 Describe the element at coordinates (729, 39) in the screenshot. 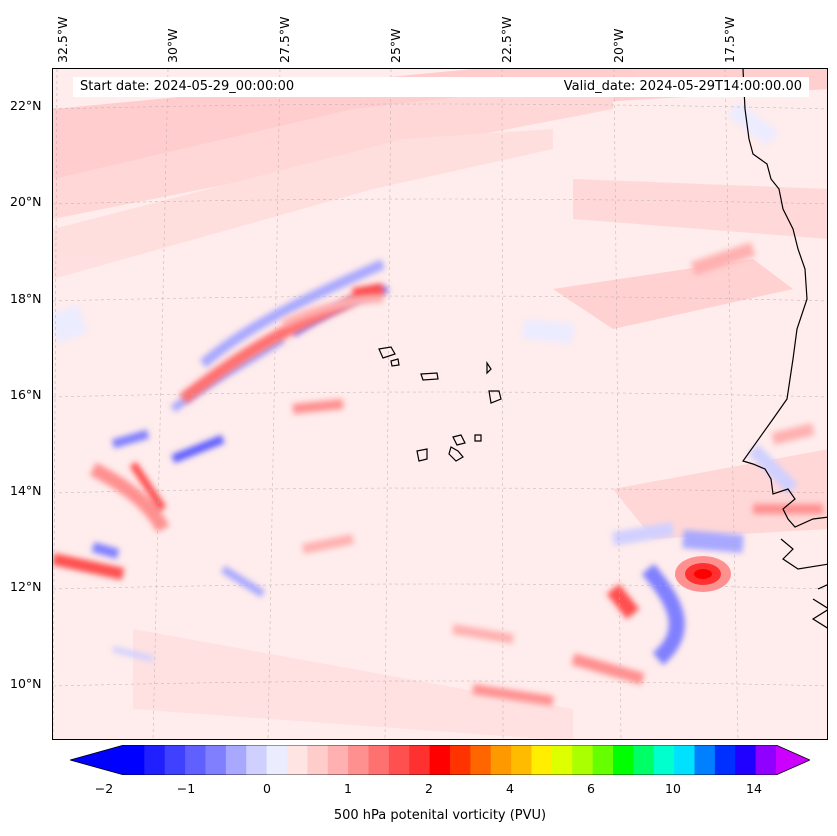

I see `lon-label-17-5w: 17.5°W` at that location.